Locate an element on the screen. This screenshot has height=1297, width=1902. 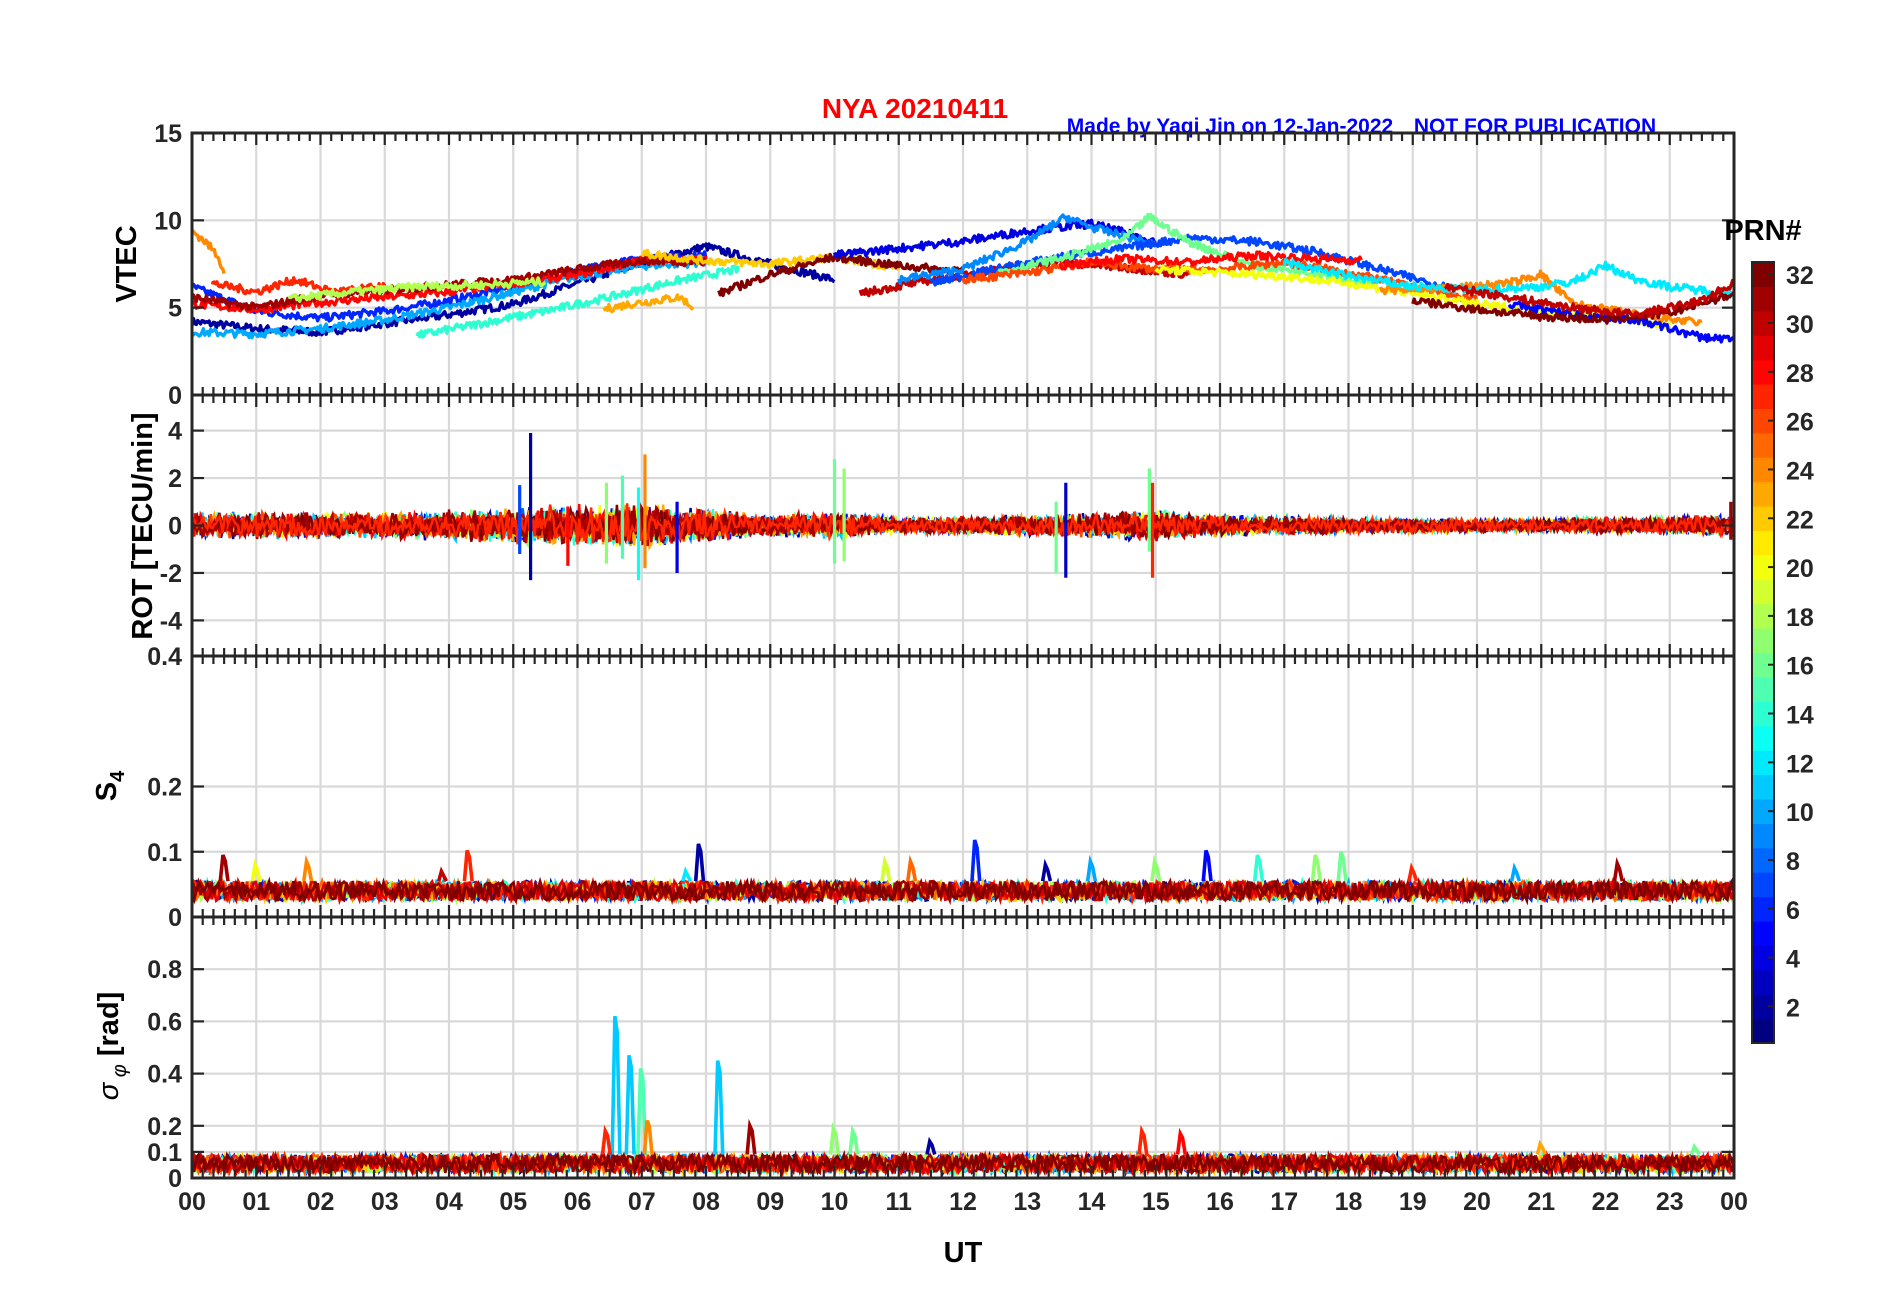
colorbar-tick-label: 32 is located at coordinates (1800, 276).